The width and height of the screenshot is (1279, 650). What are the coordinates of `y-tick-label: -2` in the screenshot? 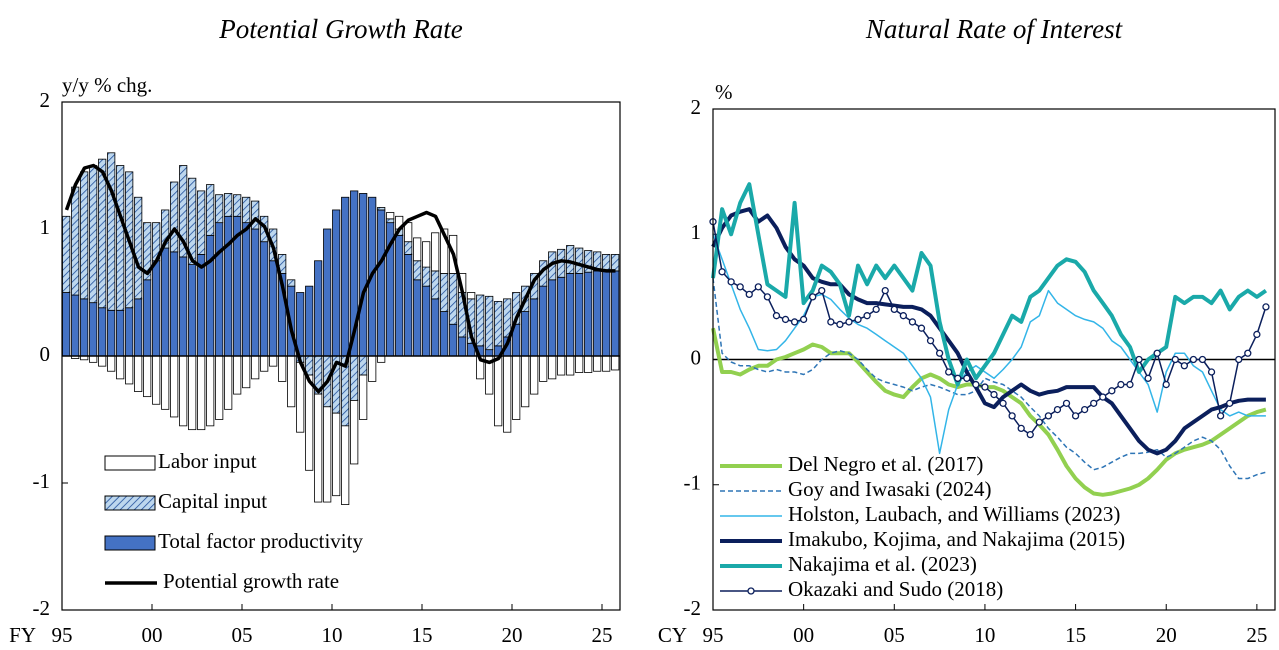 It's located at (42, 608).